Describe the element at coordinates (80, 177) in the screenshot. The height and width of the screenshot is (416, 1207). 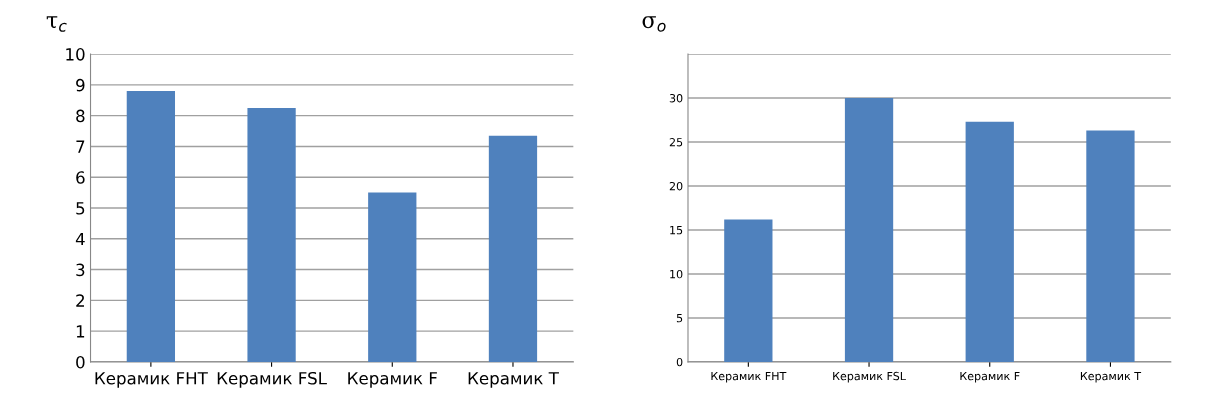
I see `y-tick-label: 6` at that location.